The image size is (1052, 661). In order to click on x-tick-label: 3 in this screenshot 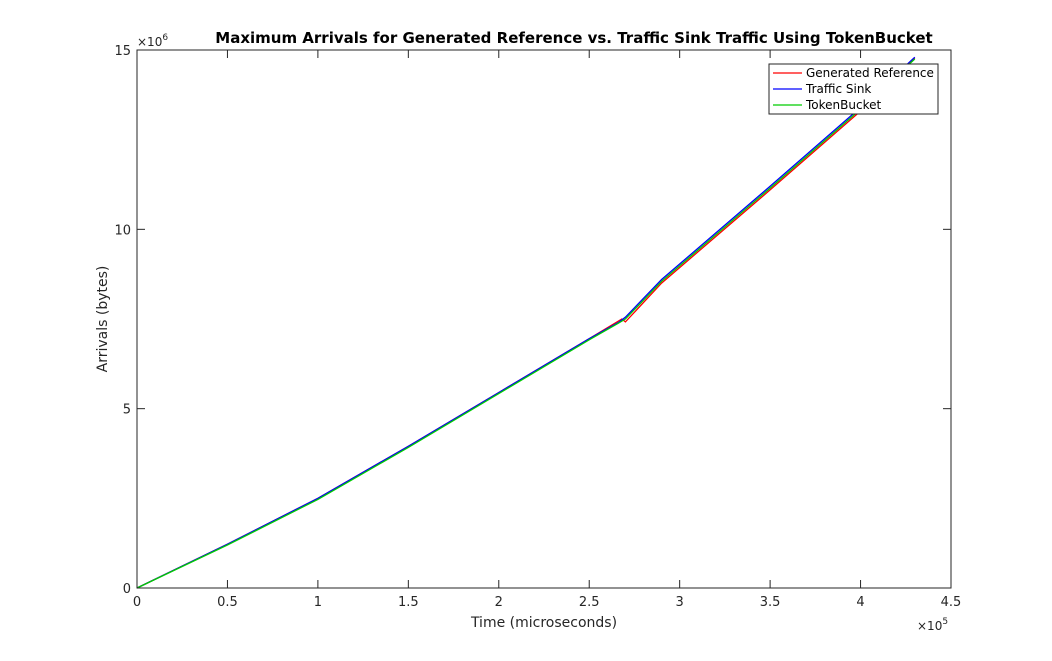, I will do `click(680, 602)`.